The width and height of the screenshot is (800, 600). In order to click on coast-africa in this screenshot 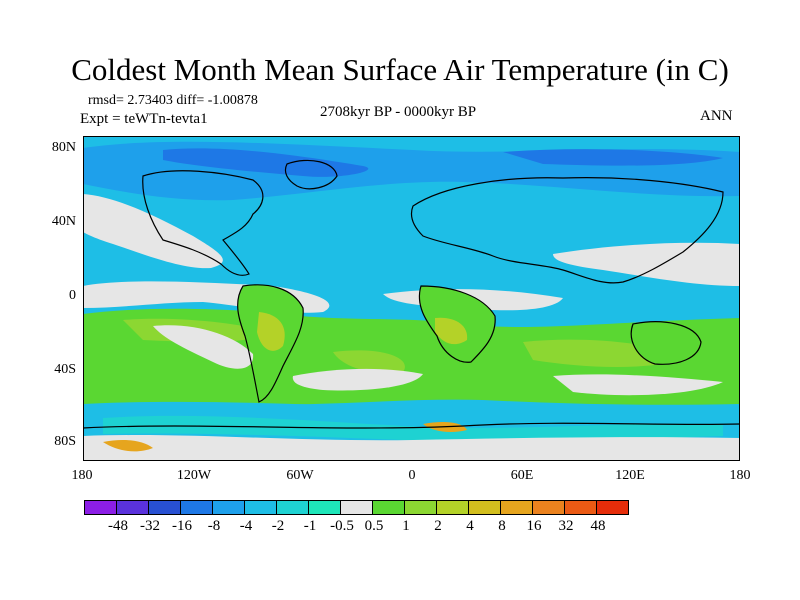, I will do `click(457, 324)`.